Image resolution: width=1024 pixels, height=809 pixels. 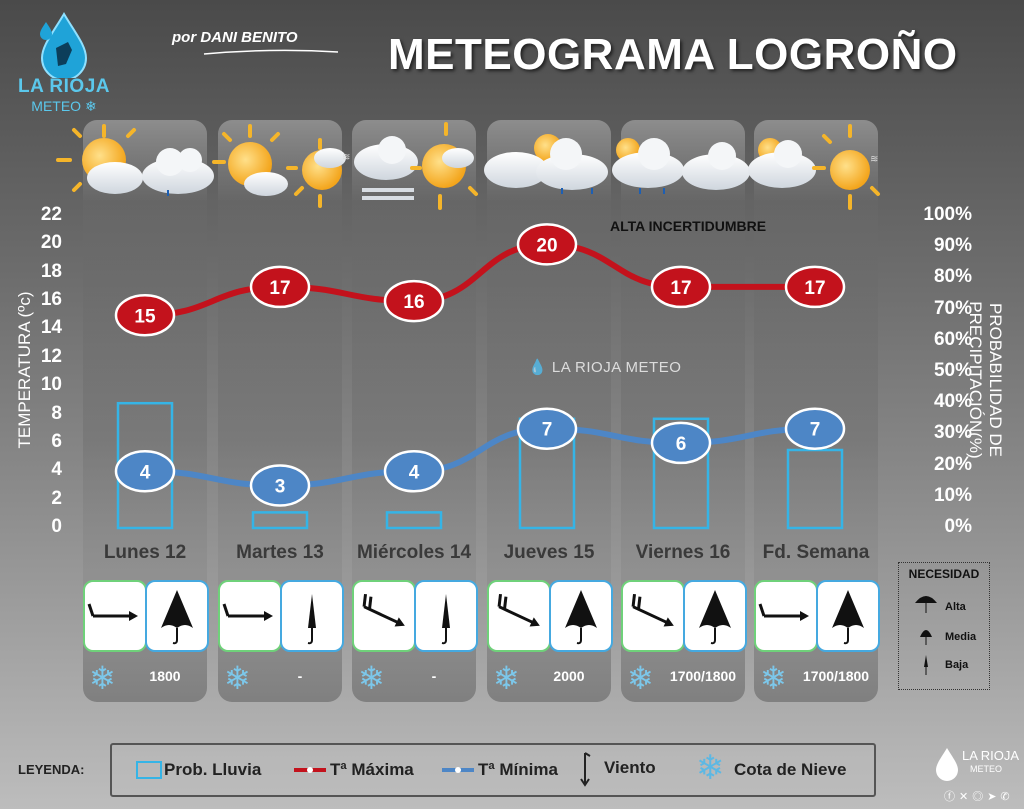 What do you see at coordinates (414, 552) in the screenshot?
I see `day-label: Miércoles 14` at bounding box center [414, 552].